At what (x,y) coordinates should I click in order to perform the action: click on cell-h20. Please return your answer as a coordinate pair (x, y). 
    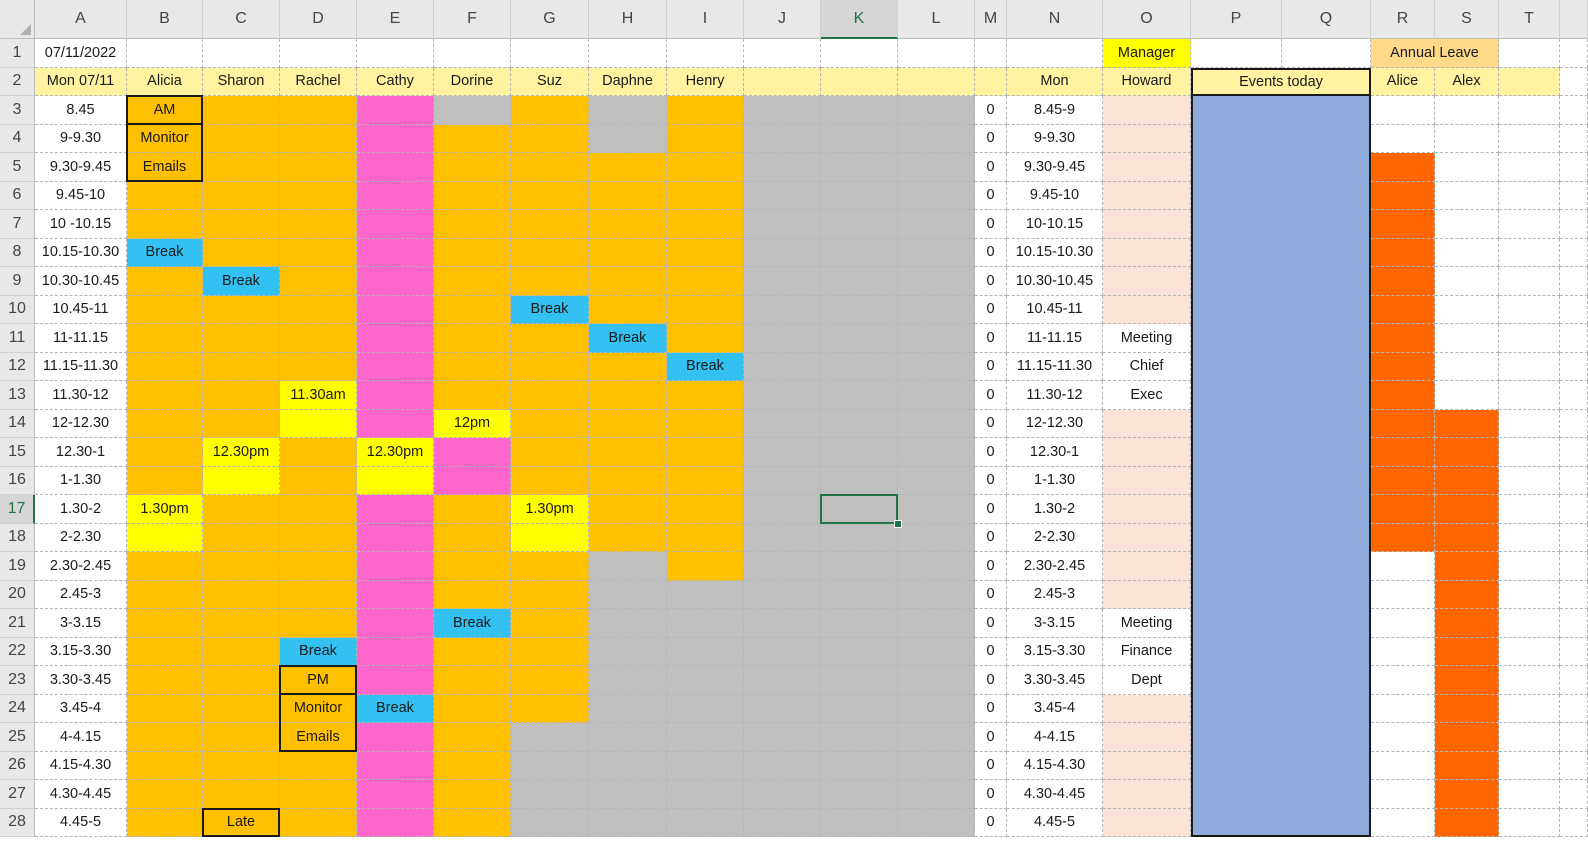
    Looking at the image, I should click on (628, 594).